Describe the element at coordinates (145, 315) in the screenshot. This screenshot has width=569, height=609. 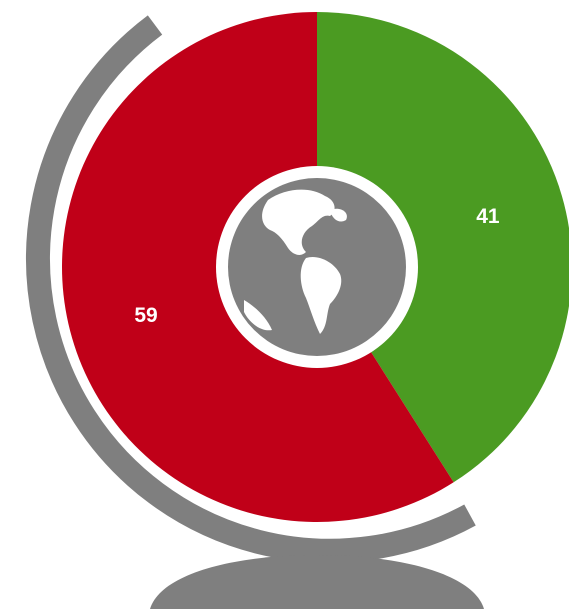
I see `value-label: 59` at that location.